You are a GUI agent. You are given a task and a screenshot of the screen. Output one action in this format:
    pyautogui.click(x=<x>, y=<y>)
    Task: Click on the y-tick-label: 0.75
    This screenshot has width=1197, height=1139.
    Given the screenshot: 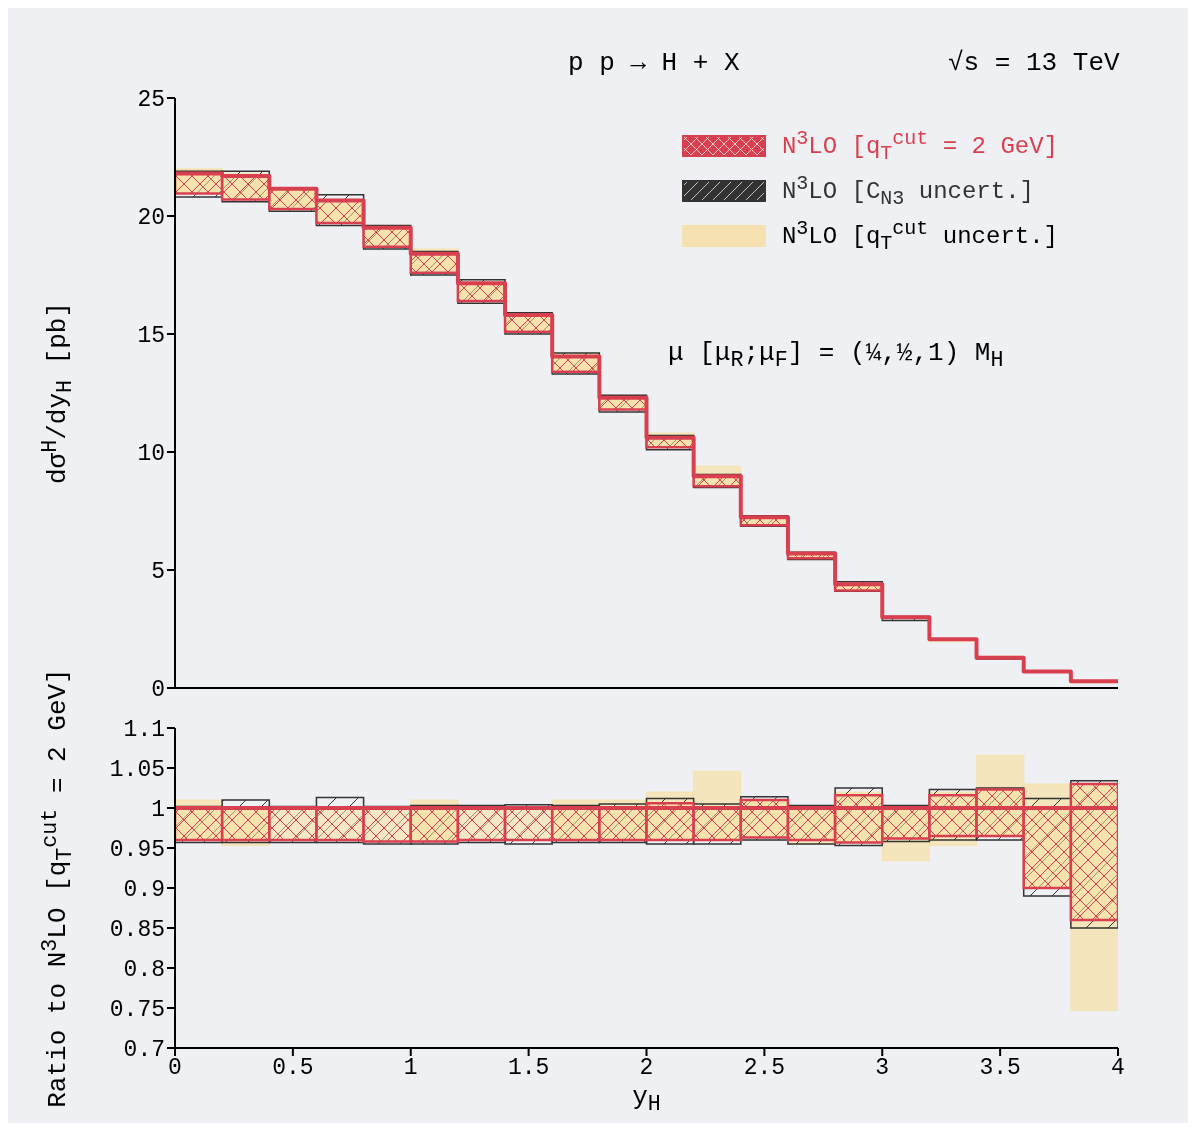 What is the action you would take?
    pyautogui.click(x=137, y=1010)
    